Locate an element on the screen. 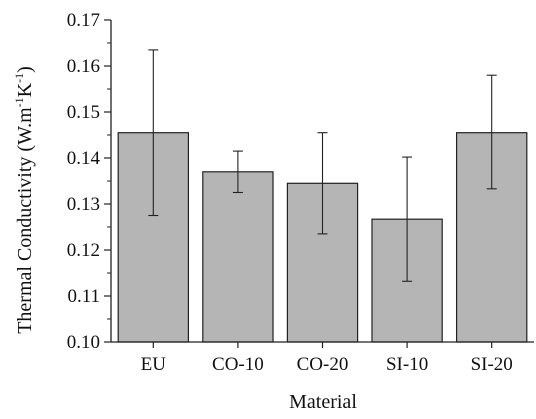 This screenshot has height=419, width=536. x-tick-label-si-20: SI-20 is located at coordinates (492, 364).